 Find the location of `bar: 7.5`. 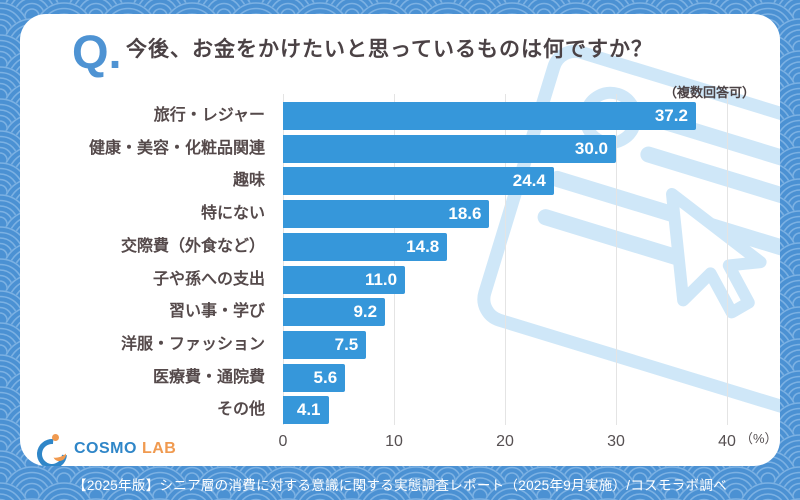

bar: 7.5 is located at coordinates (325, 344).